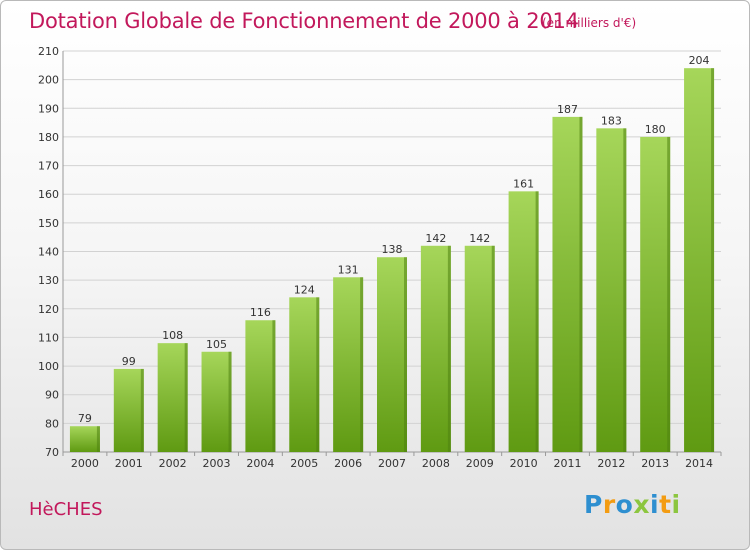 This screenshot has width=750, height=550. Describe the element at coordinates (436, 463) in the screenshot. I see `x-tick-label: 2008` at that location.